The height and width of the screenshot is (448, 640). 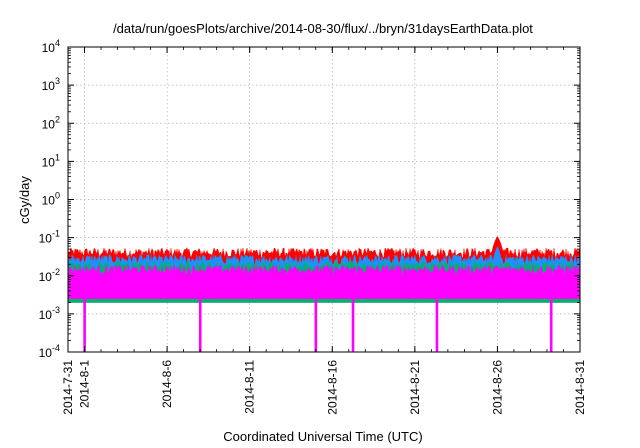 What do you see at coordinates (51, 122) in the screenshot?
I see `y-tick-label: 10²` at bounding box center [51, 122].